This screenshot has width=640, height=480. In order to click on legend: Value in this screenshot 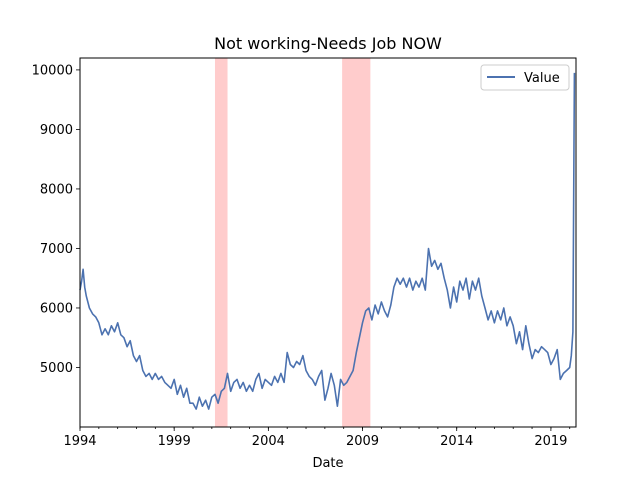, I will do `click(525, 77)`.